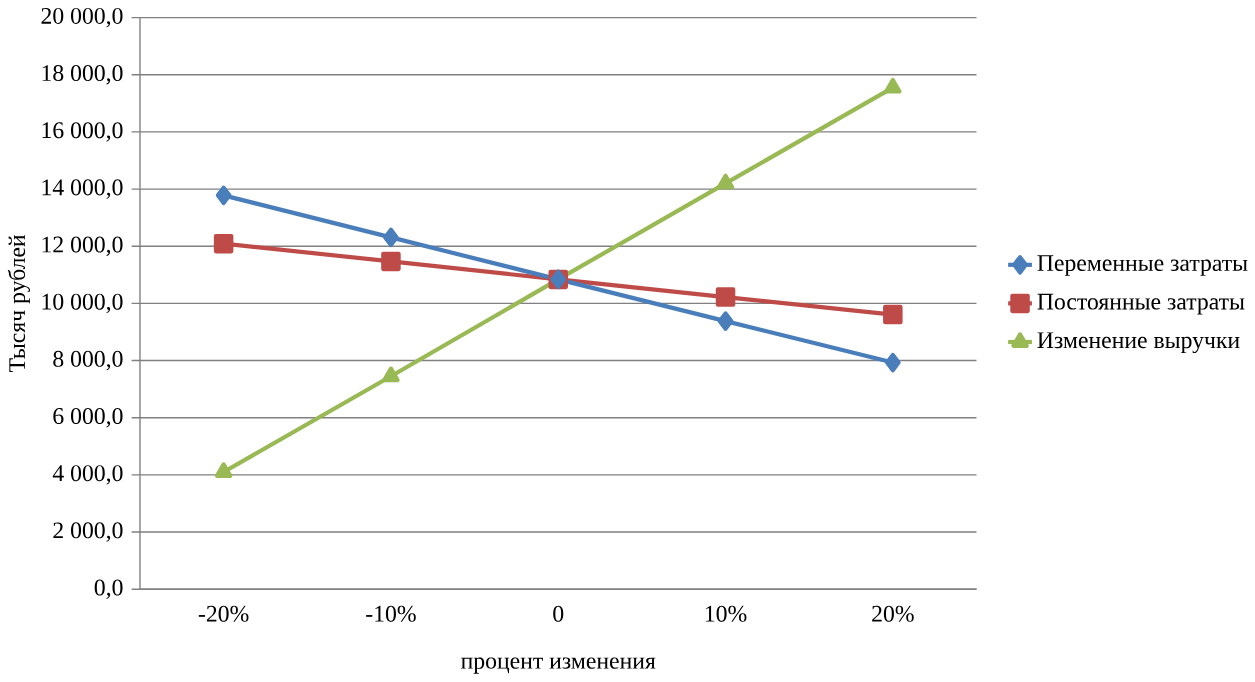  What do you see at coordinates (88, 418) in the screenshot?
I see `y-tick-label: 6 000,0` at bounding box center [88, 418].